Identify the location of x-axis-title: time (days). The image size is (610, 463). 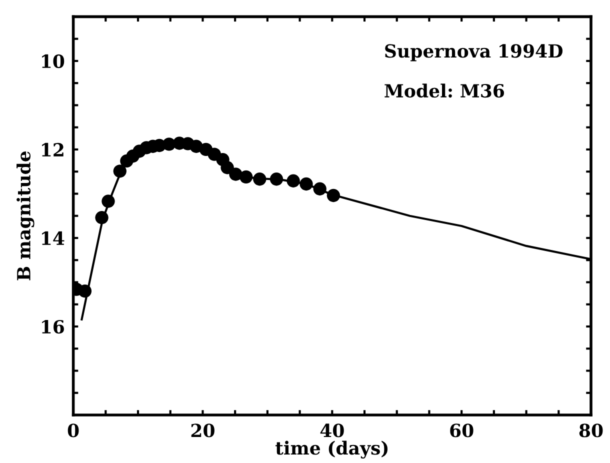
(332, 449).